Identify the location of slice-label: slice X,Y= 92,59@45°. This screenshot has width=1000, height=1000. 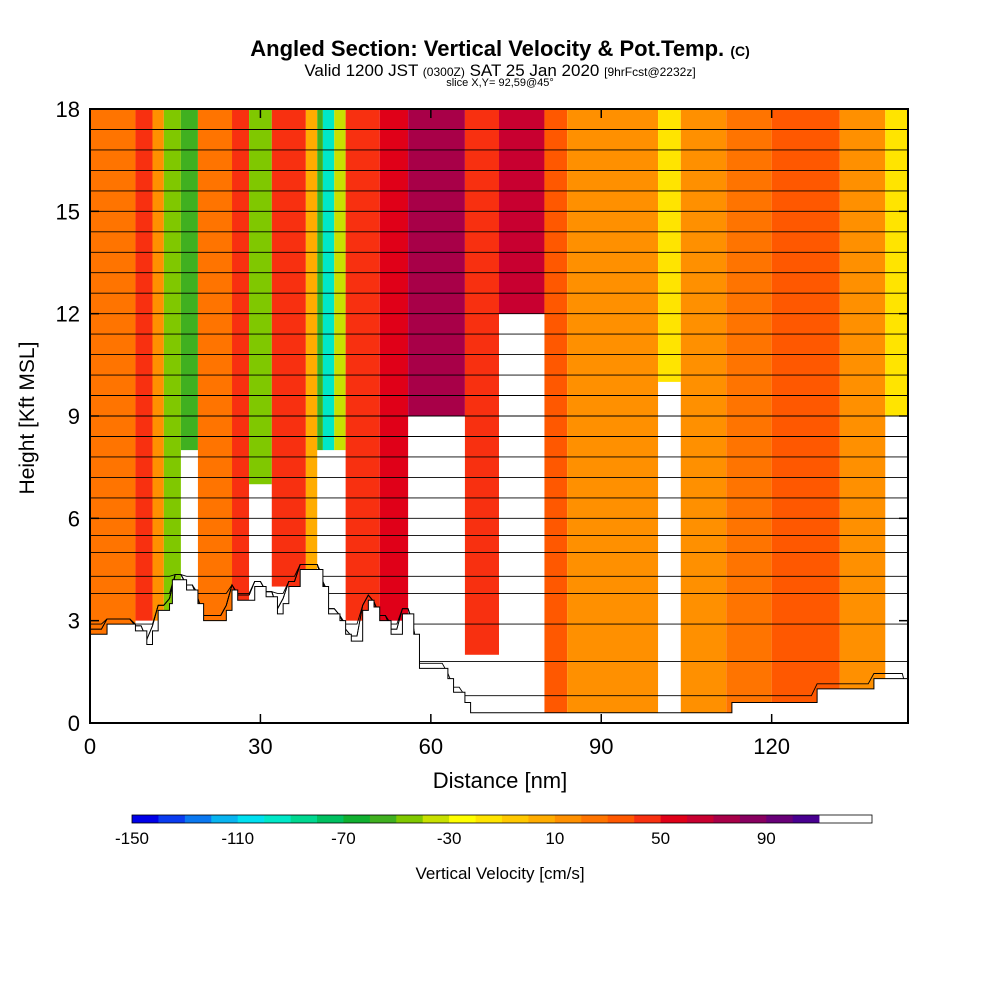
(500, 83).